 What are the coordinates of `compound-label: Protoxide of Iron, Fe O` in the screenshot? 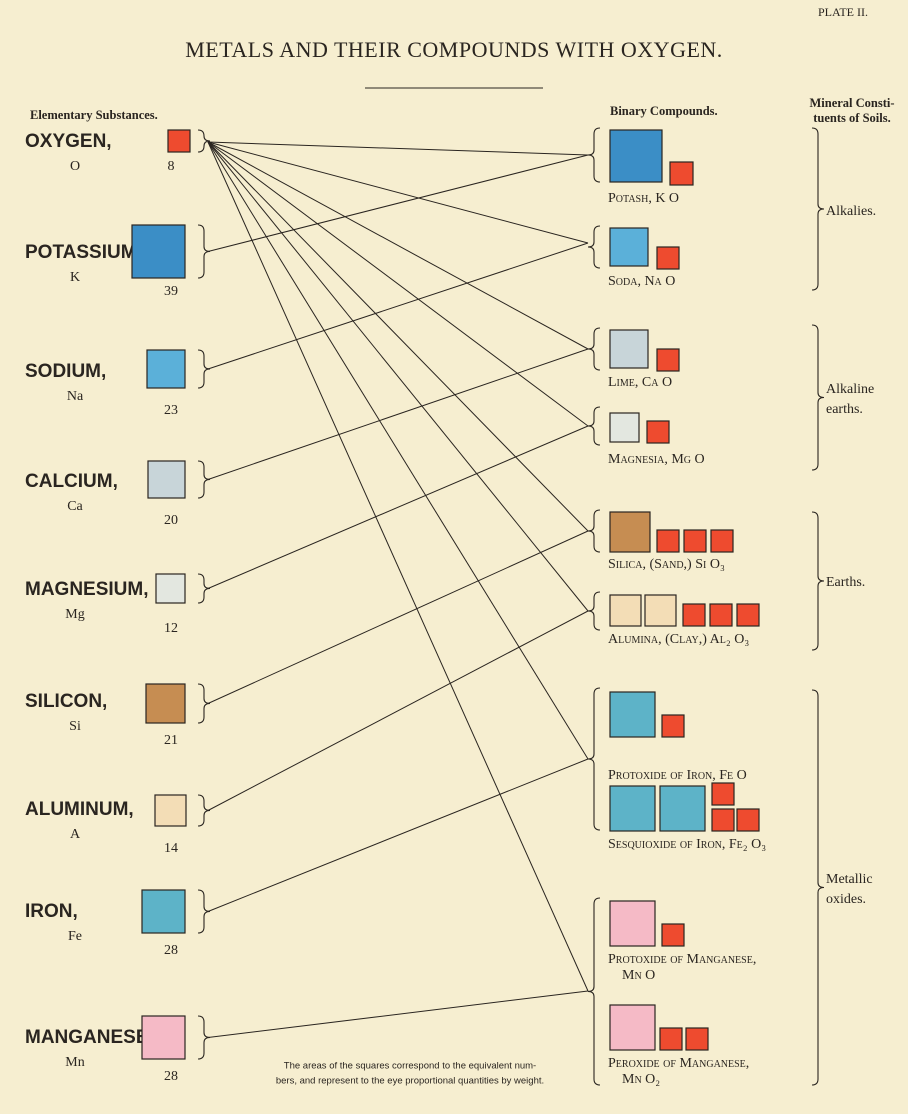 It's located at (677, 775).